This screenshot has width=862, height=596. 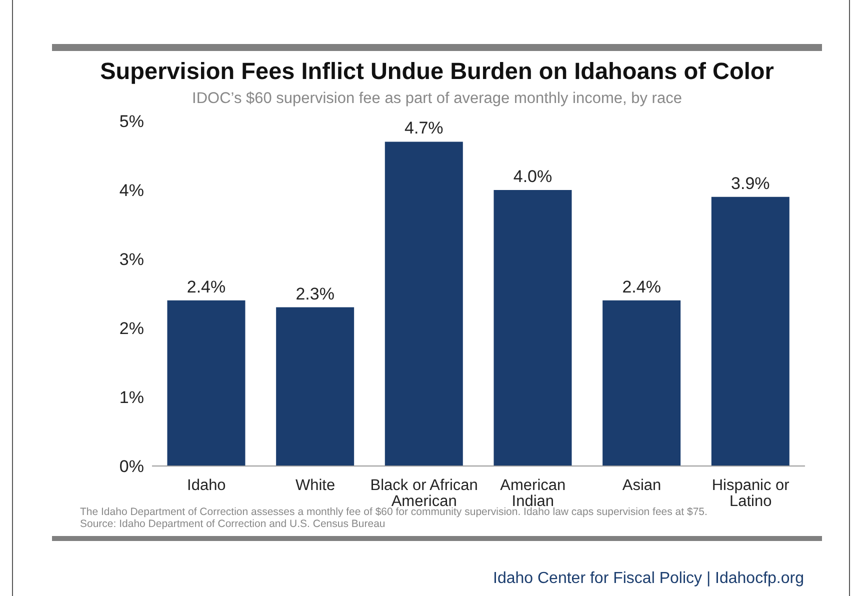 What do you see at coordinates (206, 485) in the screenshot?
I see `x-tick-label: Idaho` at bounding box center [206, 485].